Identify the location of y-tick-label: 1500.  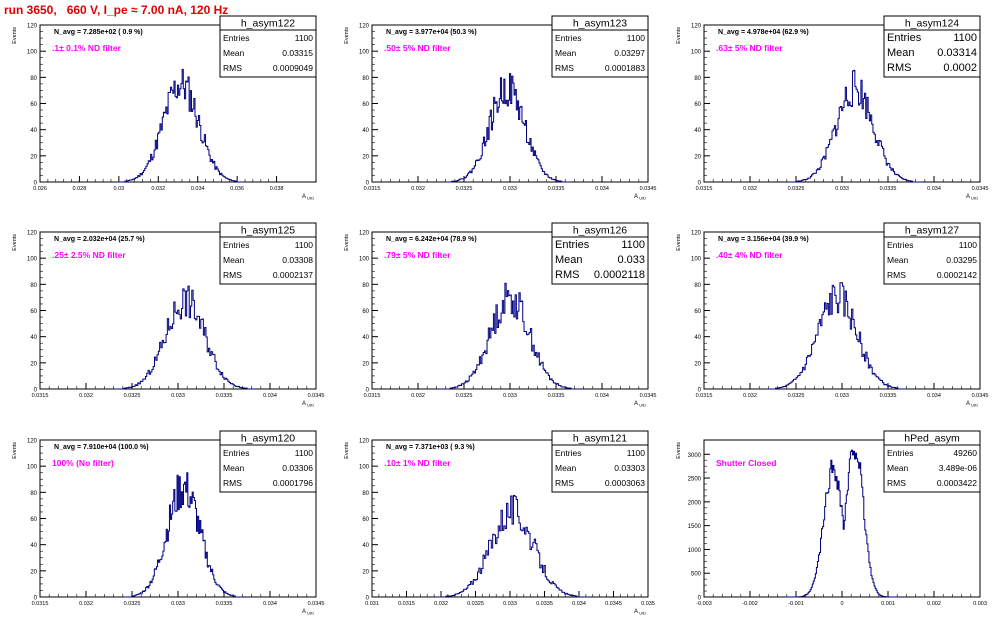
(695, 527).